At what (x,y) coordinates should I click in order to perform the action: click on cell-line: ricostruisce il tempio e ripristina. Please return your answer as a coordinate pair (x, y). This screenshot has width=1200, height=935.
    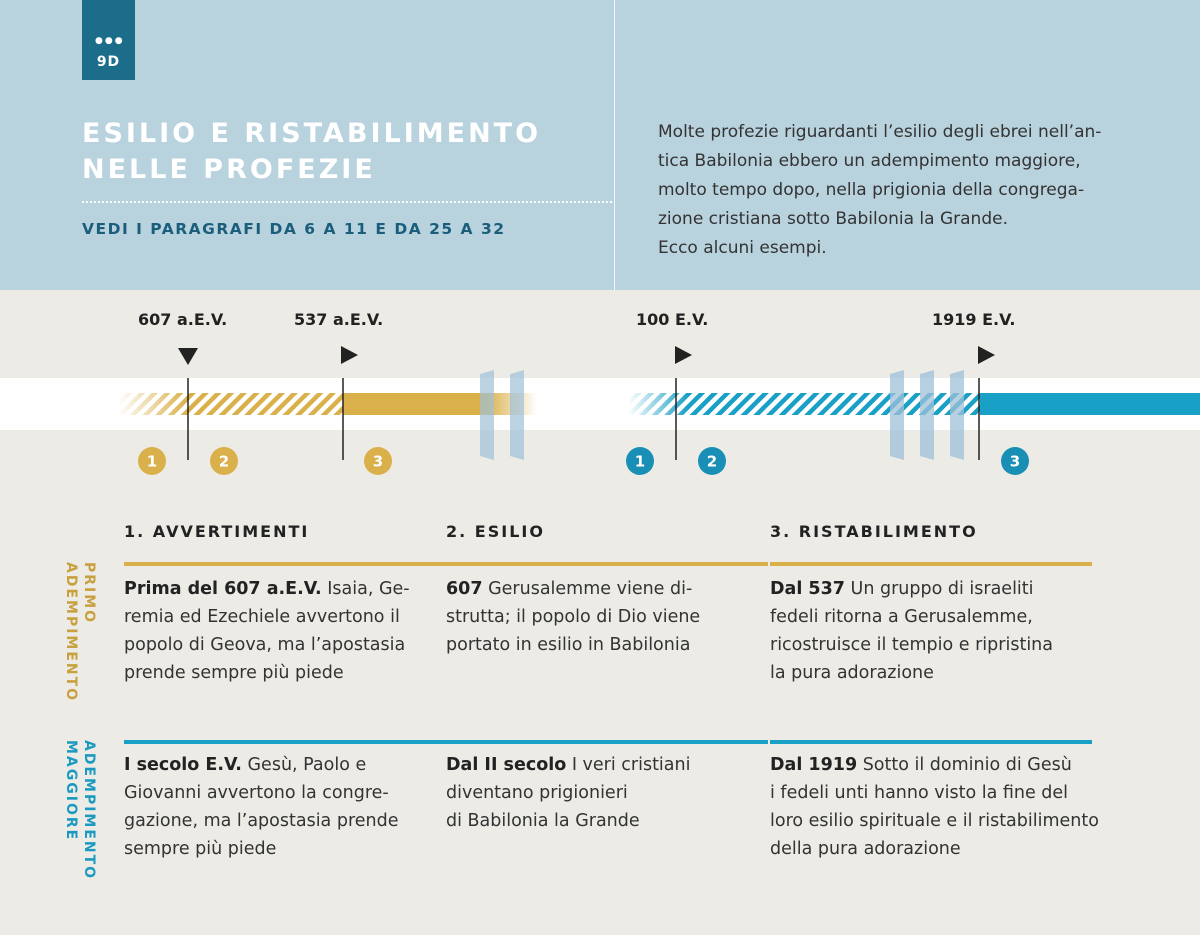
    Looking at the image, I should click on (911, 645).